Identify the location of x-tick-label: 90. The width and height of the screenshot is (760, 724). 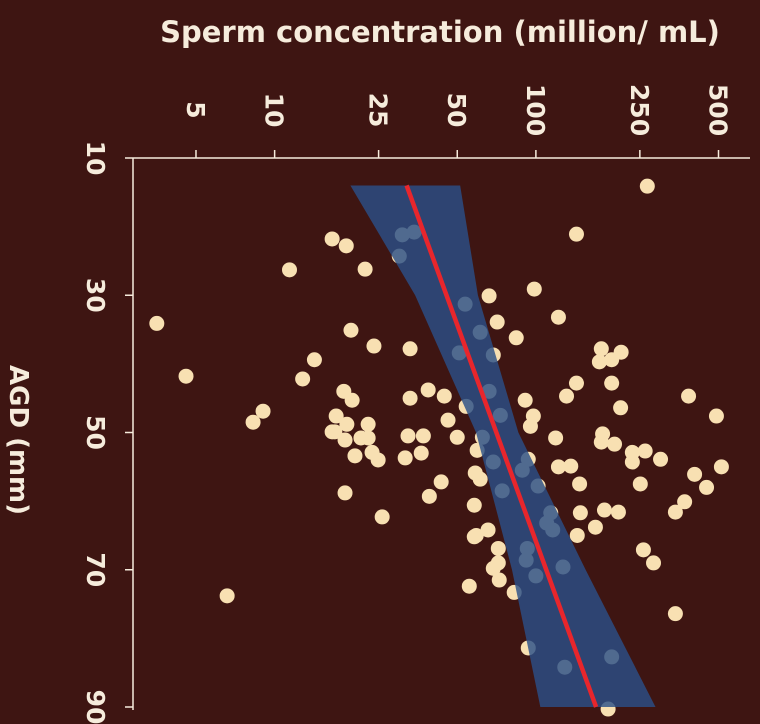
(95, 707).